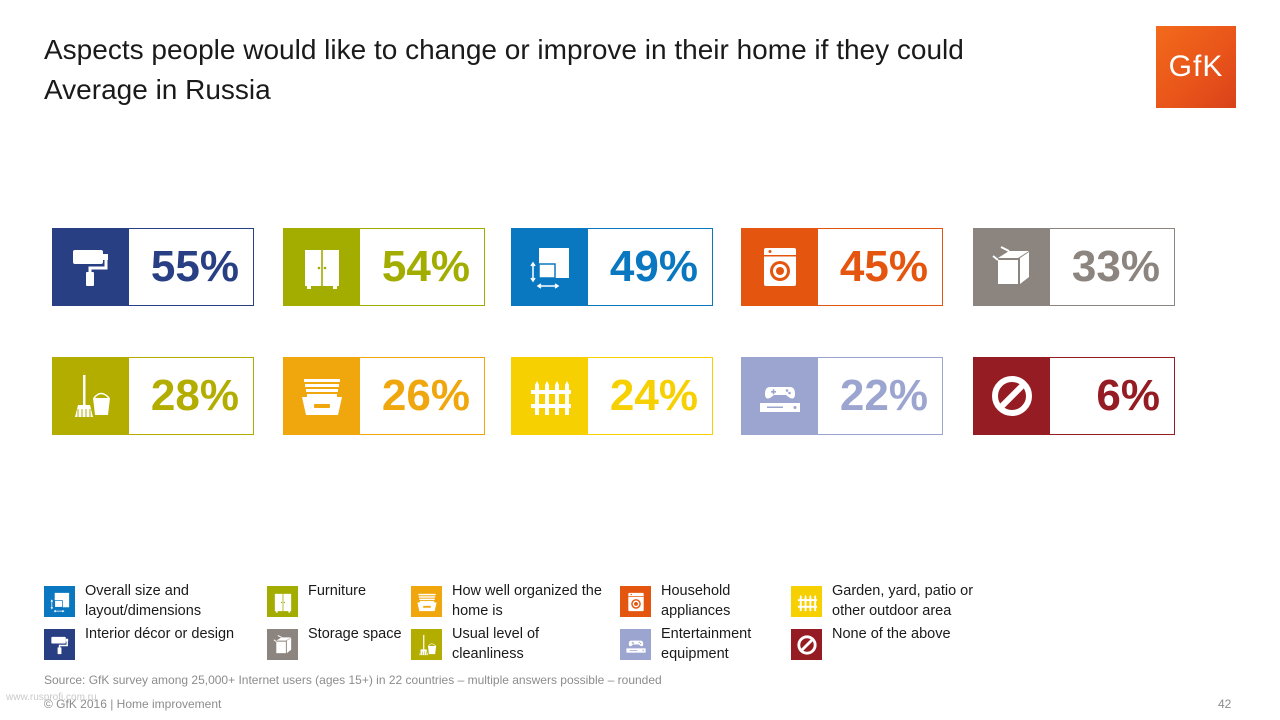 The width and height of the screenshot is (1280, 720). Describe the element at coordinates (706, 644) in the screenshot. I see `legend-label: Entertainment equipment` at that location.